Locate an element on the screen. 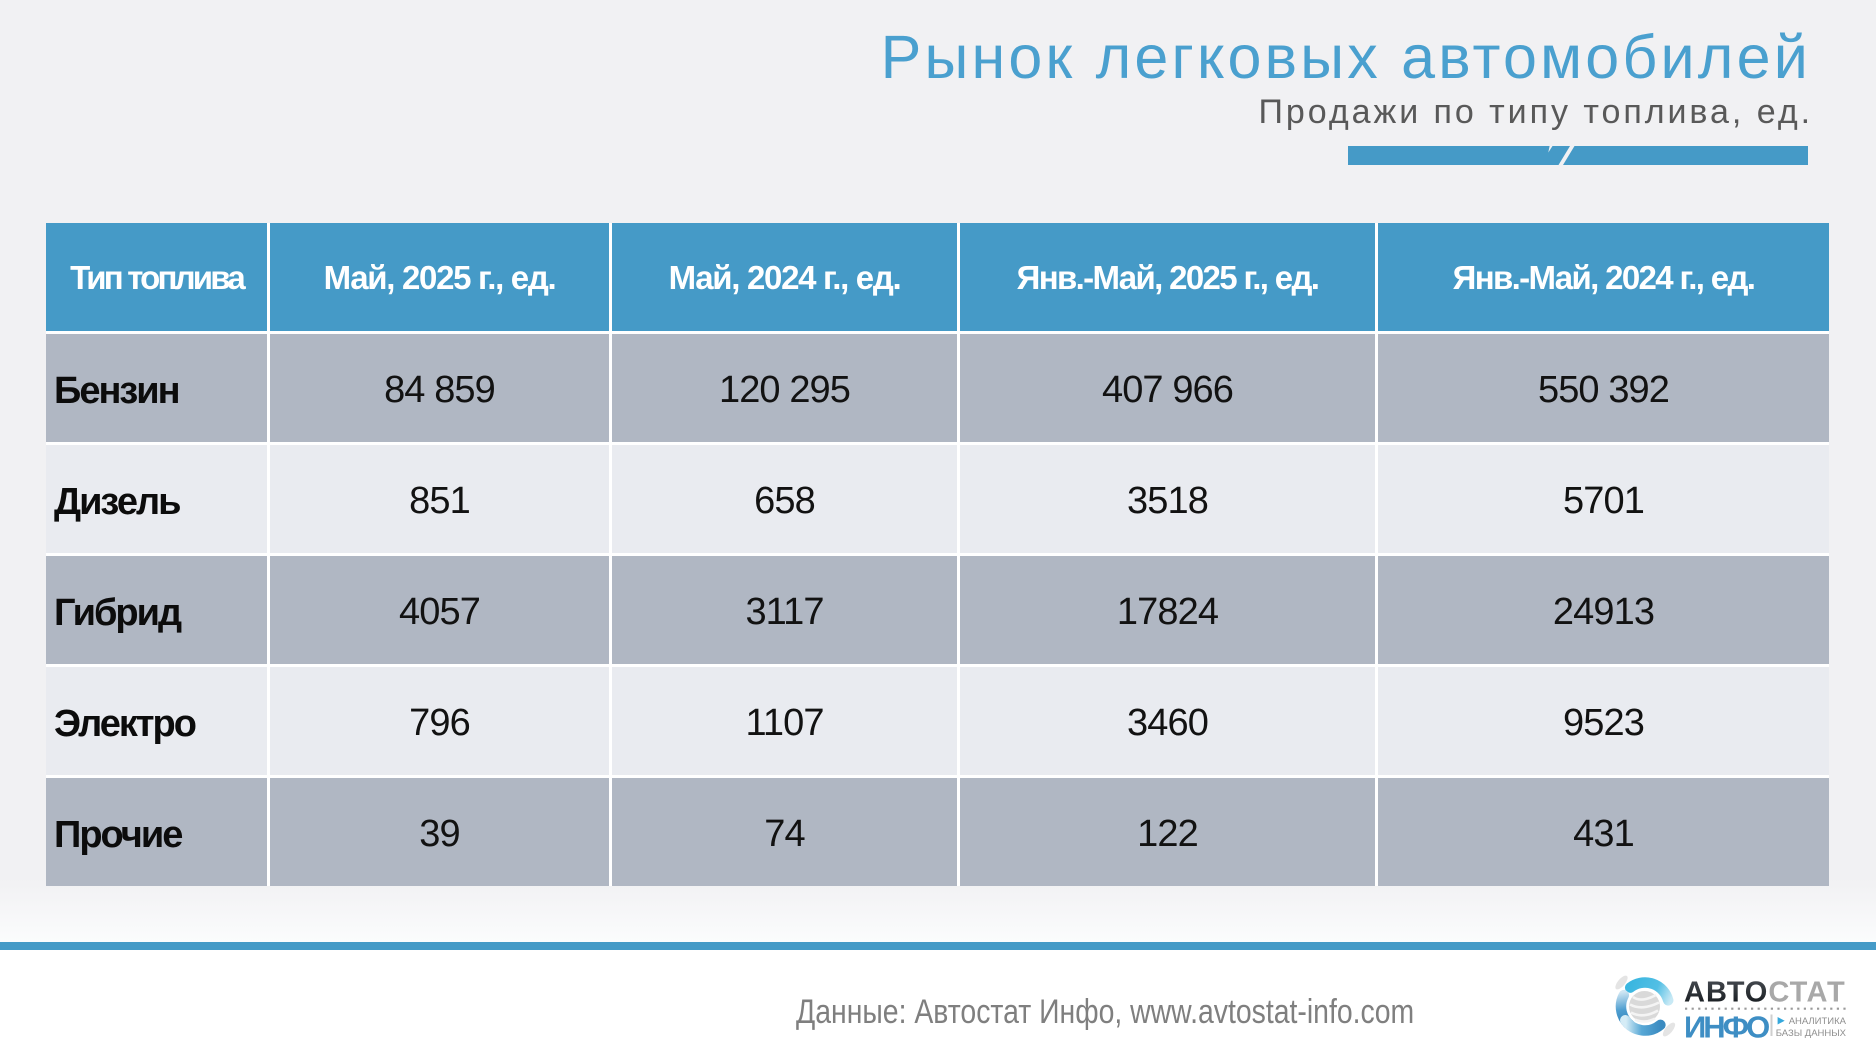 The width and height of the screenshot is (1876, 1054). svg-text: БАЗЫ ДАННЫХ is located at coordinates (1811, 1033).